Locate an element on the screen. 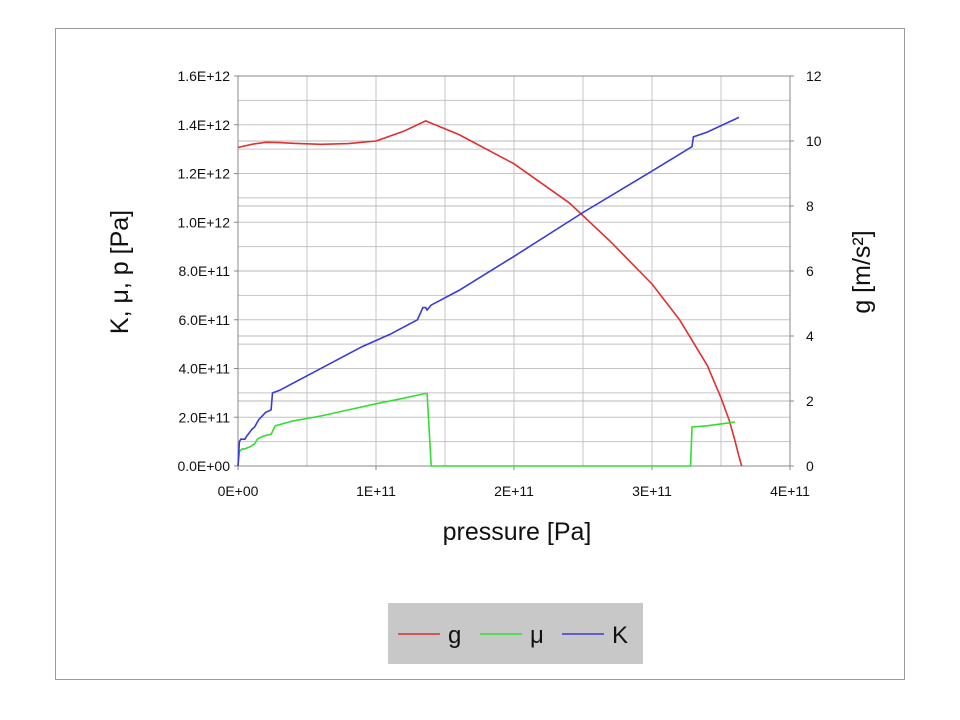 The height and width of the screenshot is (720, 960). legend-label: g is located at coordinates (454, 635).